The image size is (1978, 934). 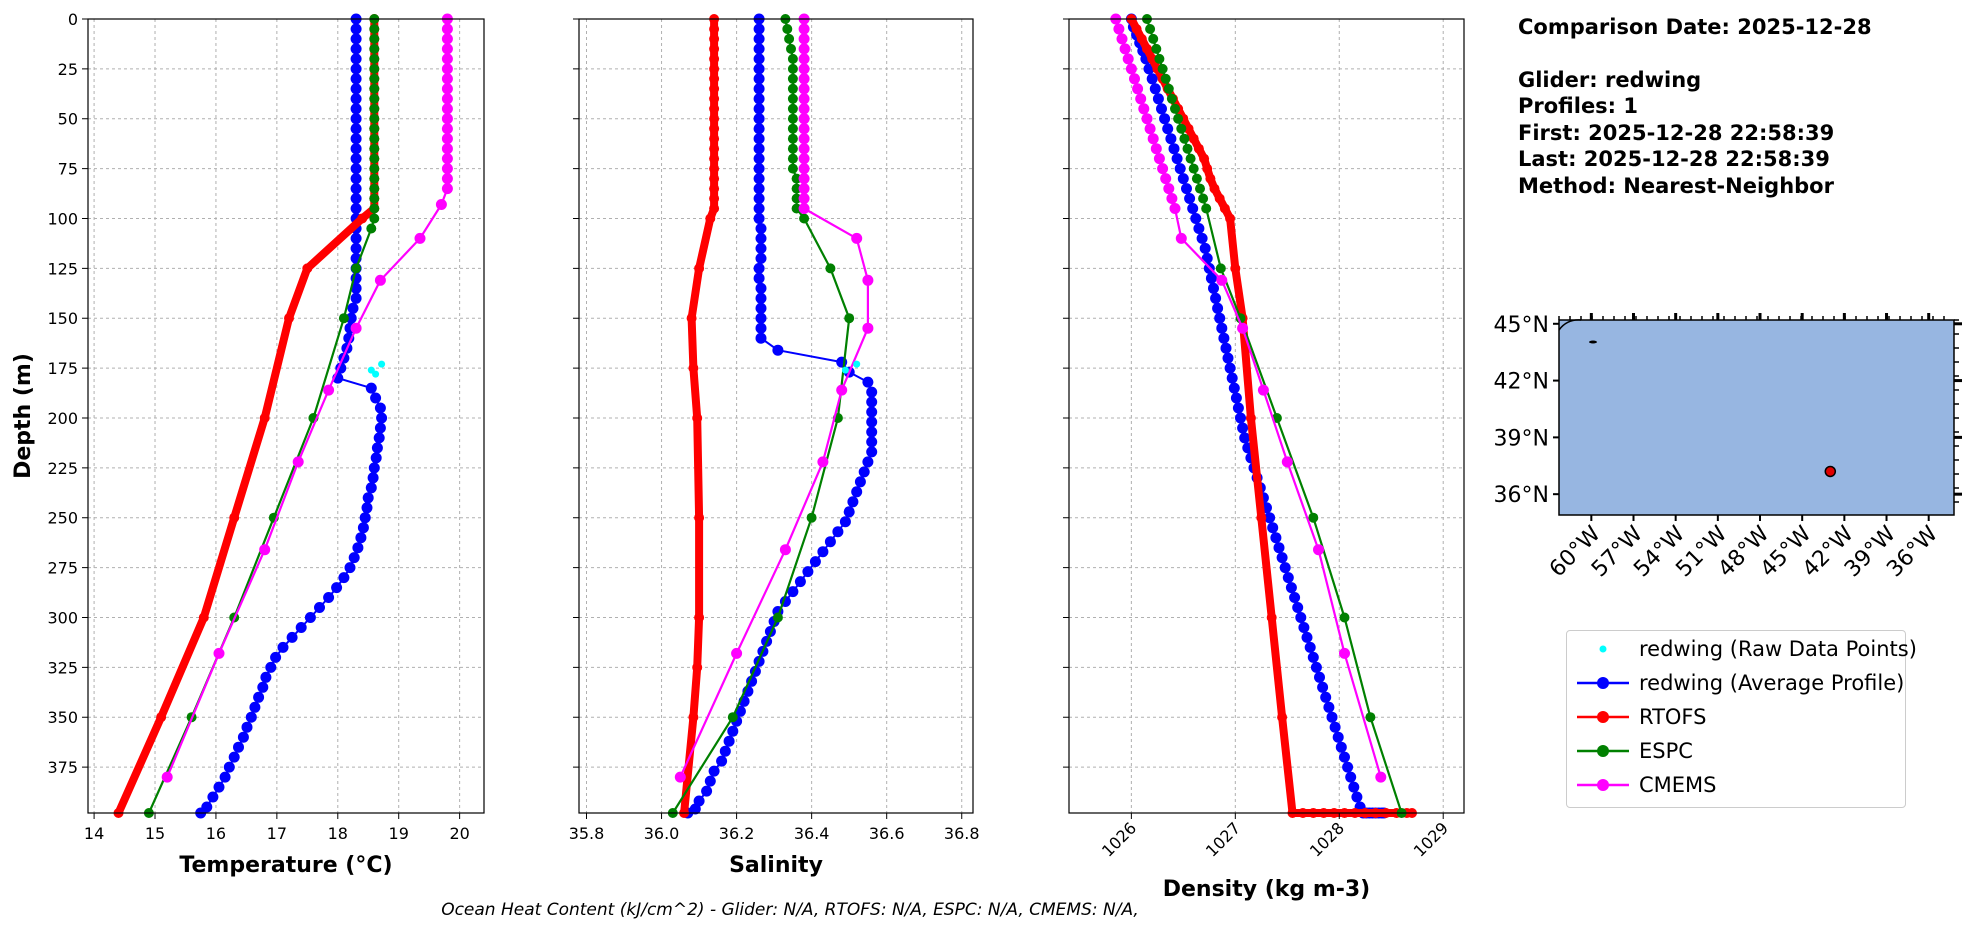 What do you see at coordinates (1431, 839) in the screenshot?
I see `x-tick-label: 1029` at bounding box center [1431, 839].